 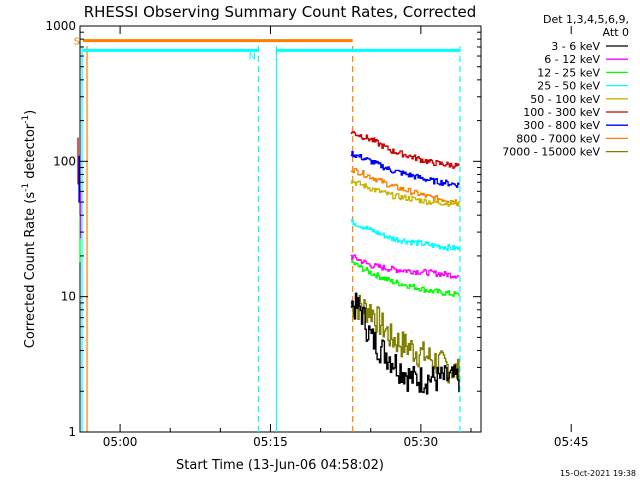 I want to click on legend-label: 100 - 300 keV, so click(x=561, y=112).